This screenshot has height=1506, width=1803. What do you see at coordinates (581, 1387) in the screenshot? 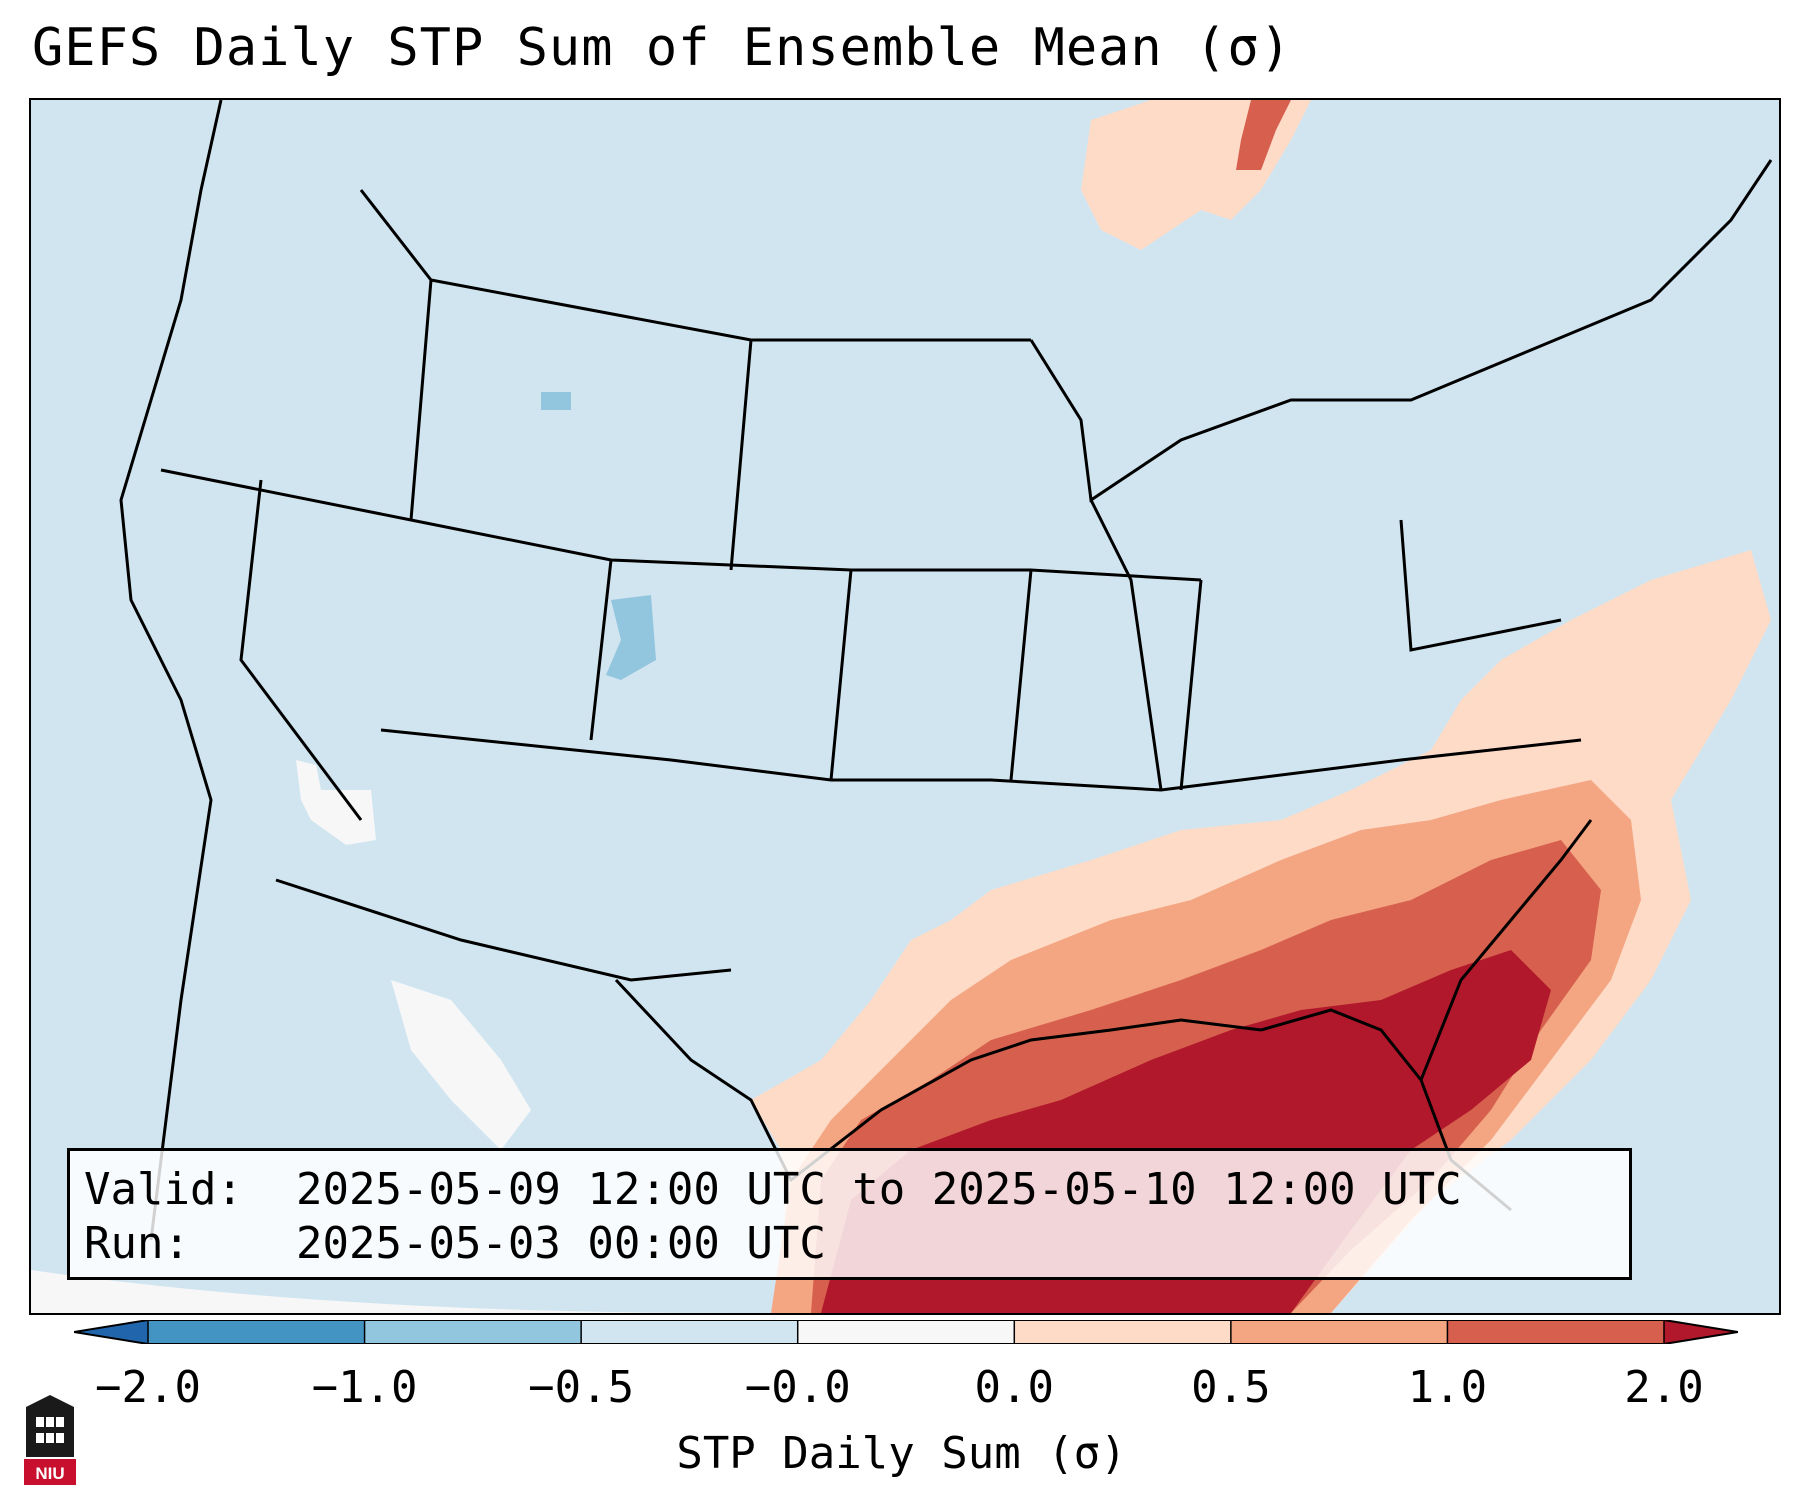
I see `colorbar-tick-label: −0.5` at bounding box center [581, 1387].